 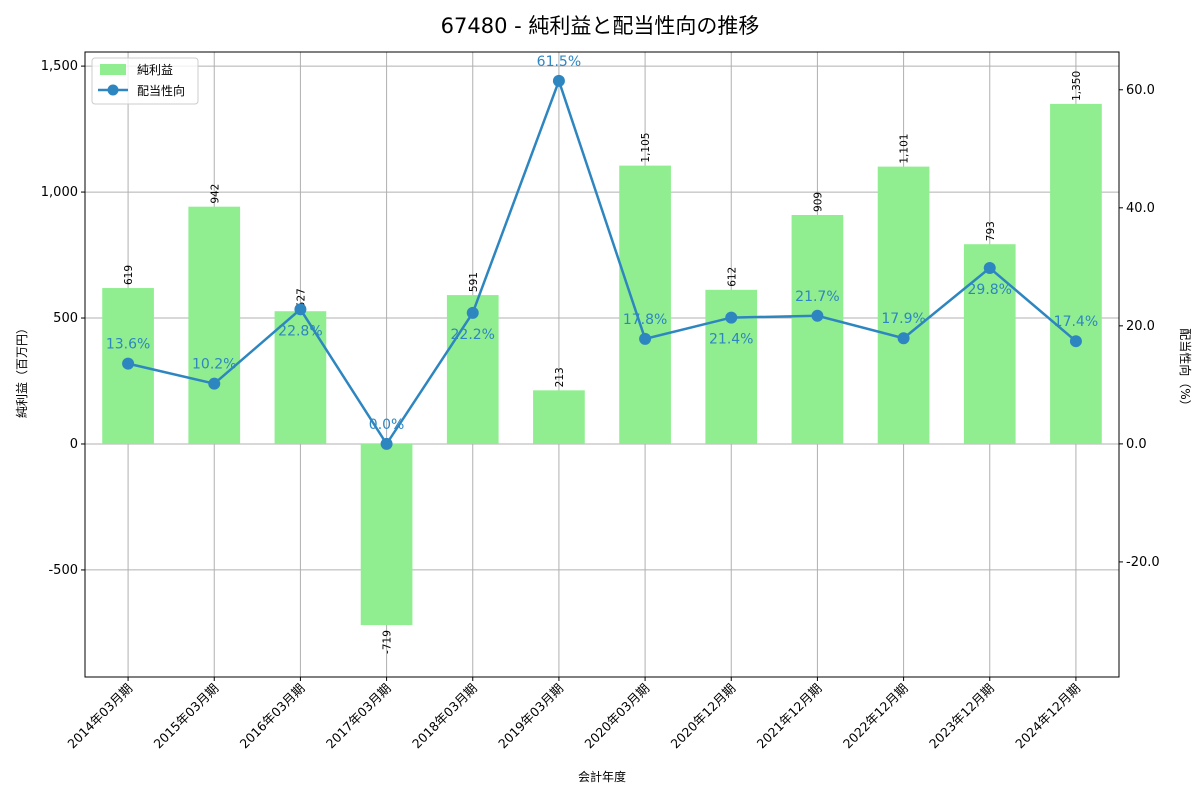 What do you see at coordinates (155, 70) in the screenshot?
I see `legend-label-net-income: 純利益` at bounding box center [155, 70].